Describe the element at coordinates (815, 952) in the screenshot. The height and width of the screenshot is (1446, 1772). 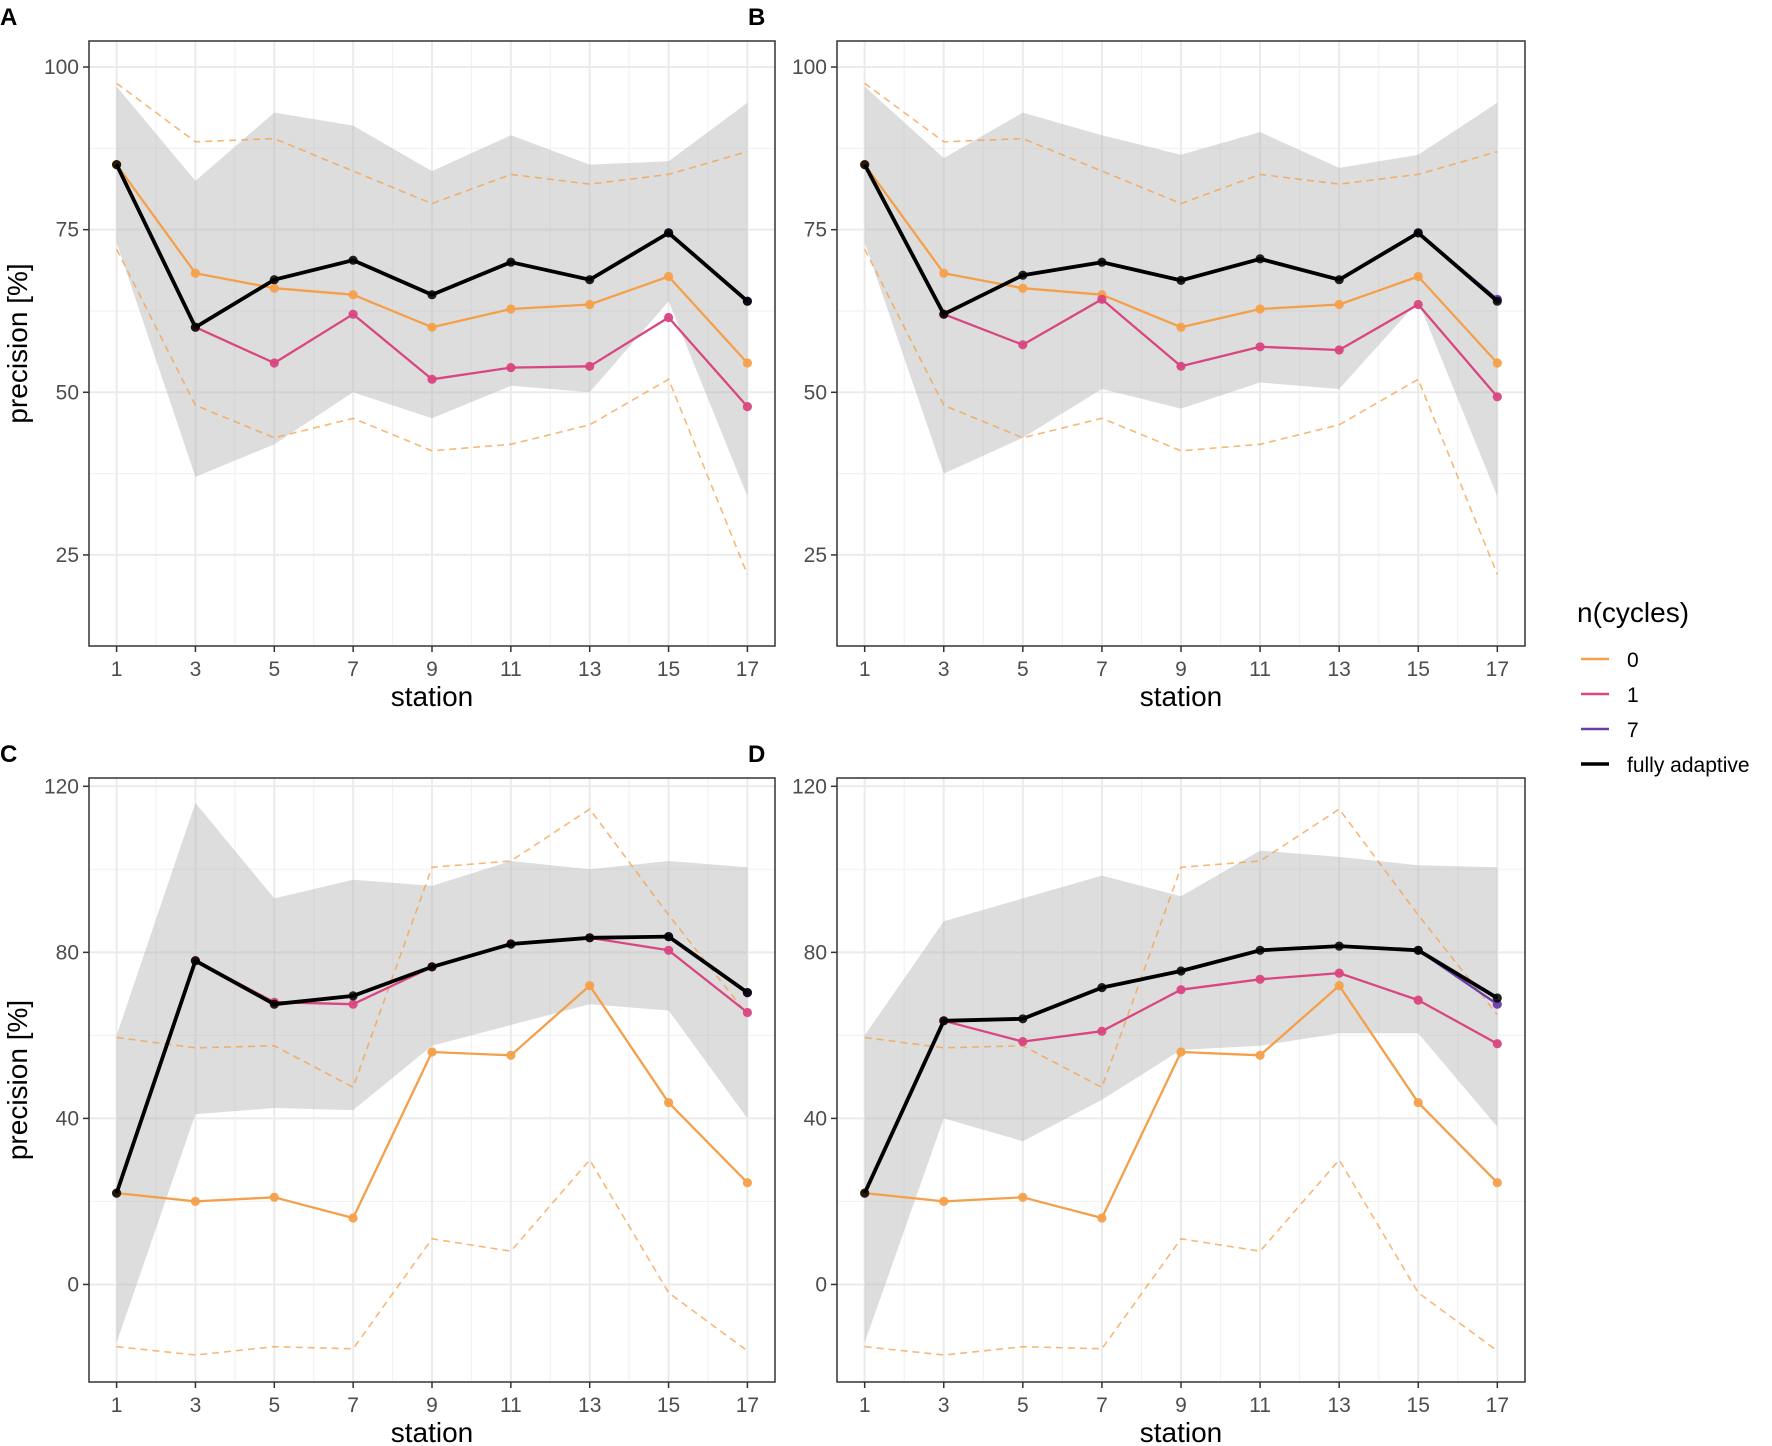
I see `y-tick-label: 80` at that location.